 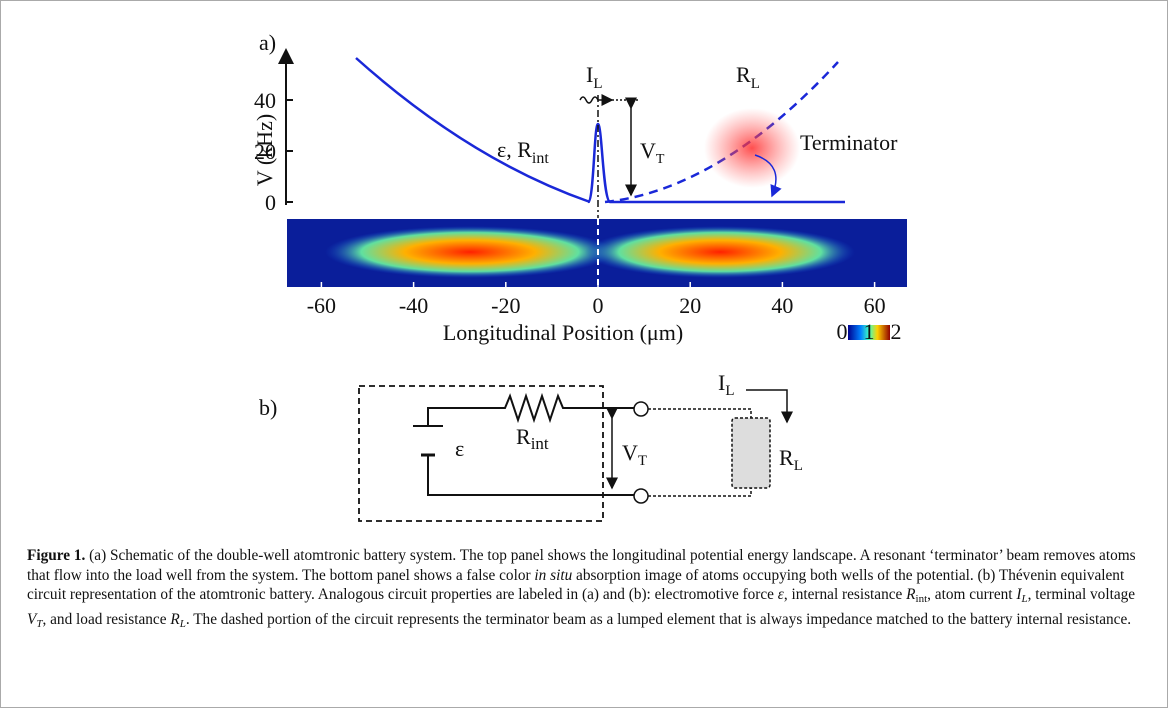 I want to click on x-tick-label: -20, so click(x=505, y=305).